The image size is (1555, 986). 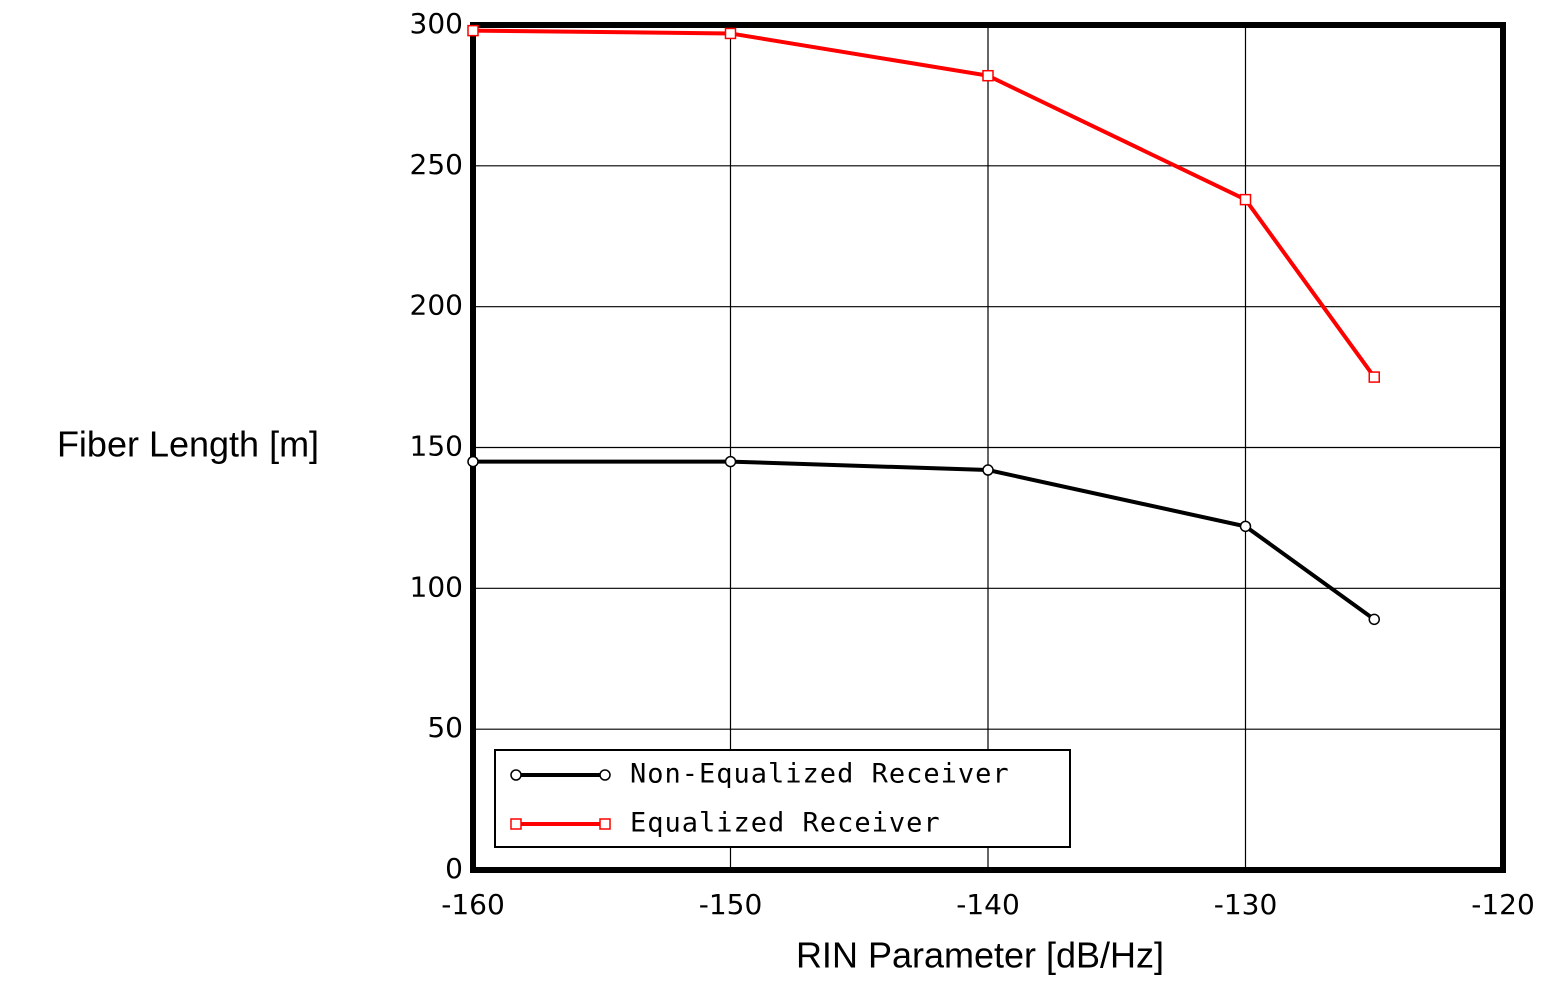 I want to click on y-tick-label: 200, so click(x=436, y=305).